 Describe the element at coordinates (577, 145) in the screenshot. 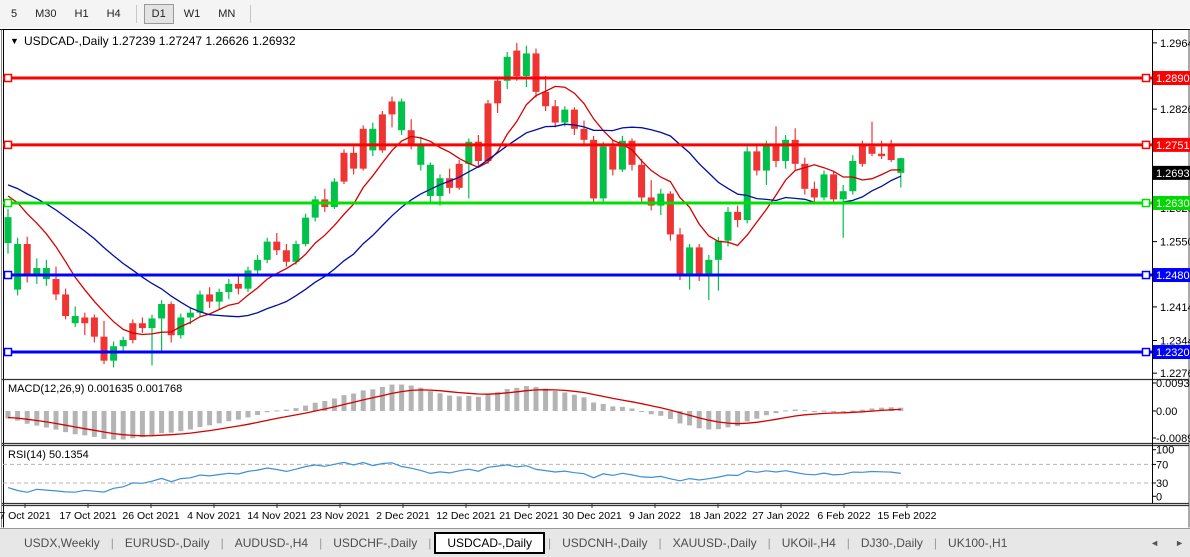

I see `horizontal-level-line-1.27515` at that location.